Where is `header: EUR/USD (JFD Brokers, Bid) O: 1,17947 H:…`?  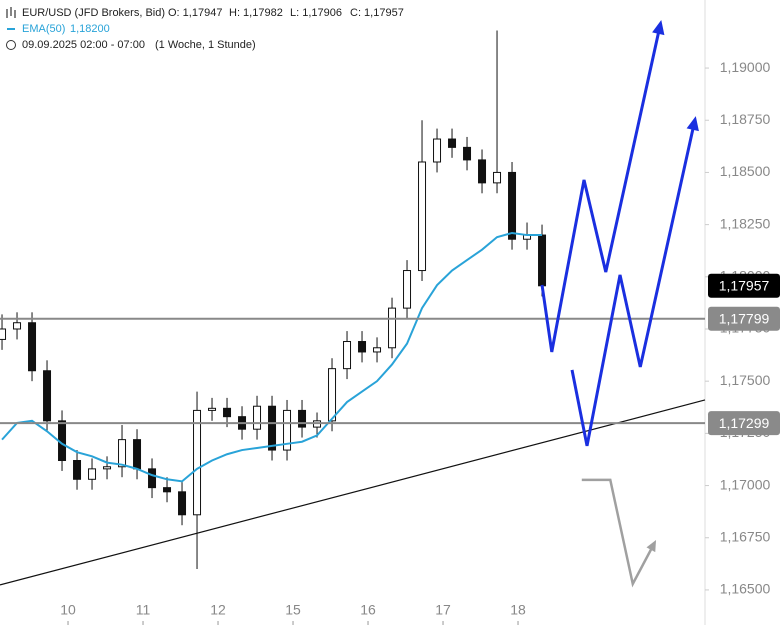
header: EUR/USD (JFD Brokers, Bid) O: 1,17947 H:… is located at coordinates (205, 29).